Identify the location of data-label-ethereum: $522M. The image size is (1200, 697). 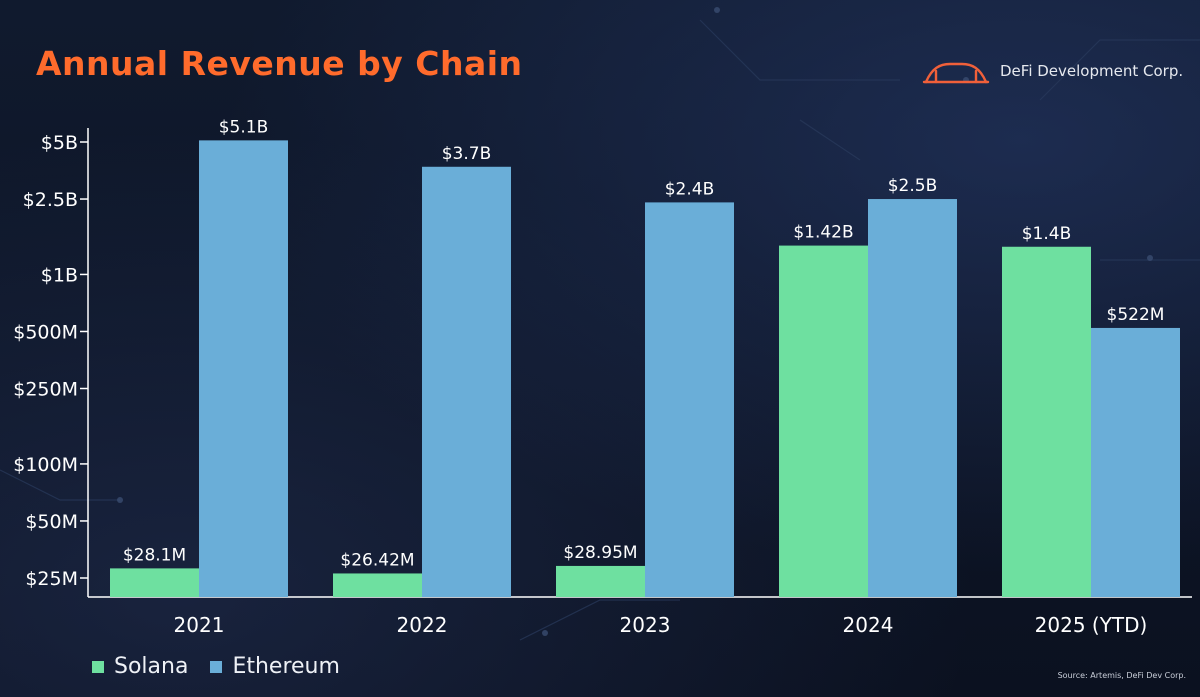
(1136, 315).